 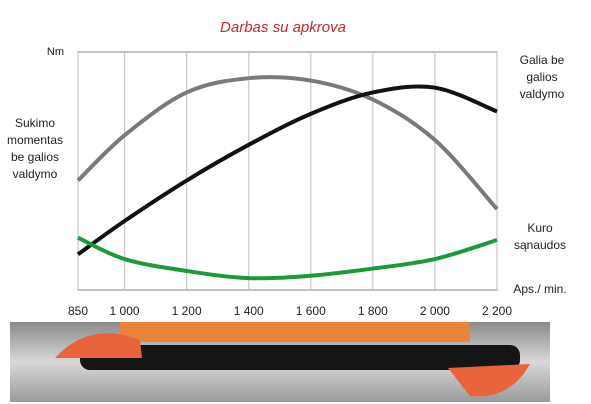 What do you see at coordinates (35, 148) in the screenshot?
I see `series-label: Sukimo momentas be galios valdymo` at bounding box center [35, 148].